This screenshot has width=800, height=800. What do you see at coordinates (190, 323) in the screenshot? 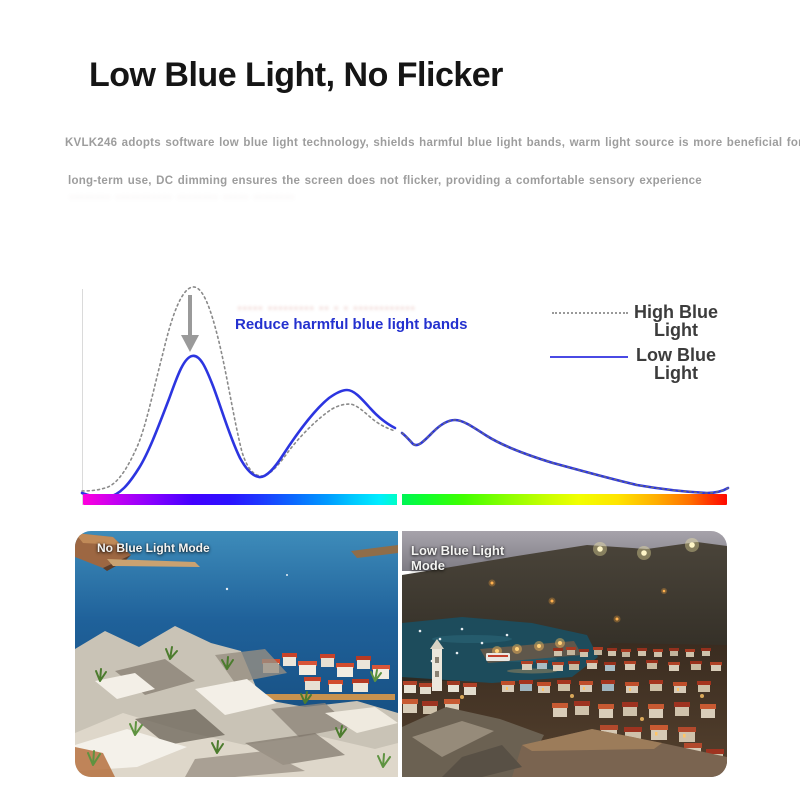
I see `reduction-arrow-icon` at bounding box center [190, 323].